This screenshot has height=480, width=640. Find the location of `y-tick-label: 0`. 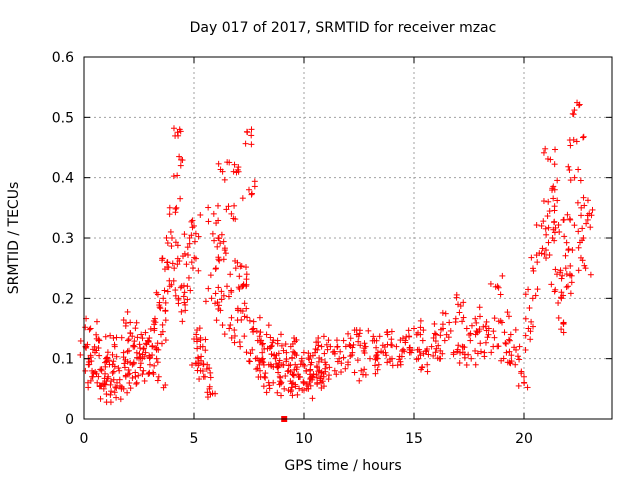

y-tick-label: 0 is located at coordinates (69, 420).